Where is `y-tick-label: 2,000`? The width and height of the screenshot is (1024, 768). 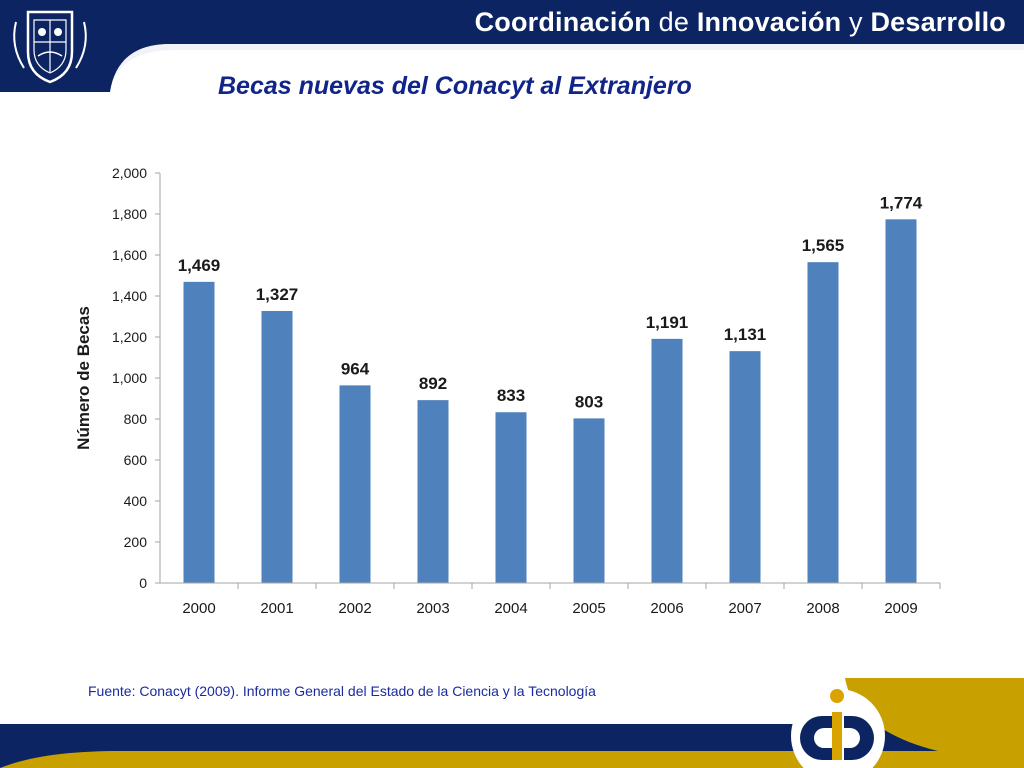 y-tick-label: 2,000 is located at coordinates (129, 173).